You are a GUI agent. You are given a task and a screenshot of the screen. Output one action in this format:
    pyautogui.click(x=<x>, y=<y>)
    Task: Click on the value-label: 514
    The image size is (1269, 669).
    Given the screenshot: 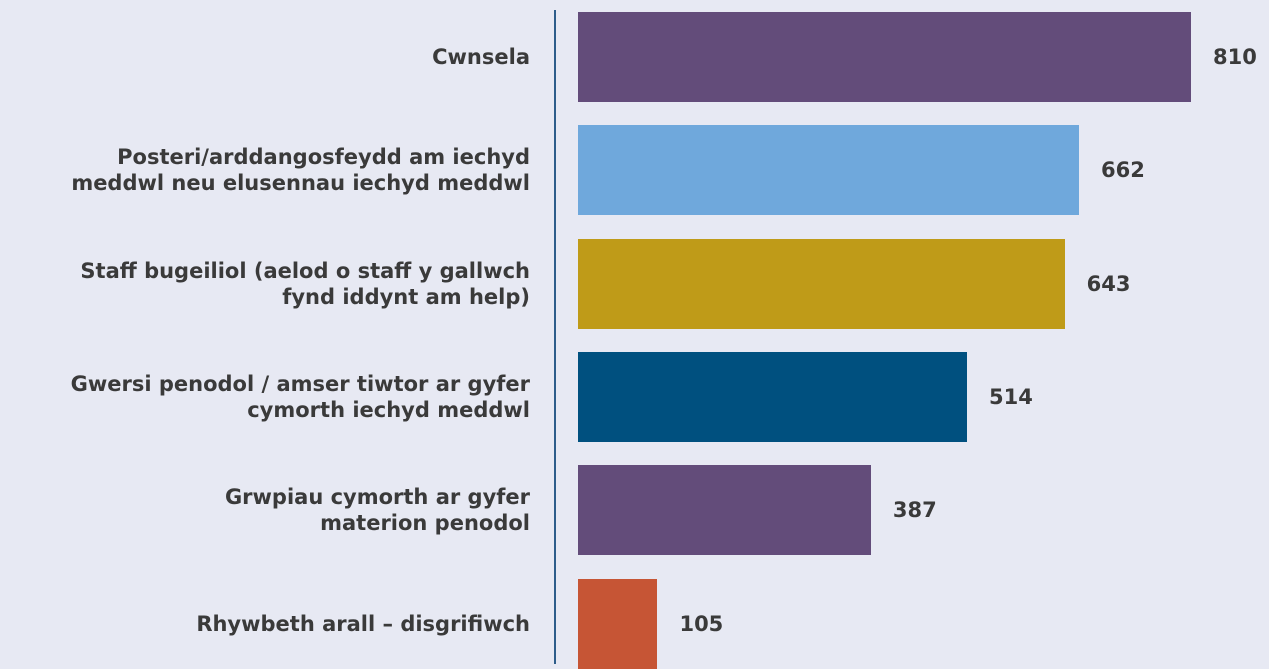 What is the action you would take?
    pyautogui.click(x=1010, y=396)
    